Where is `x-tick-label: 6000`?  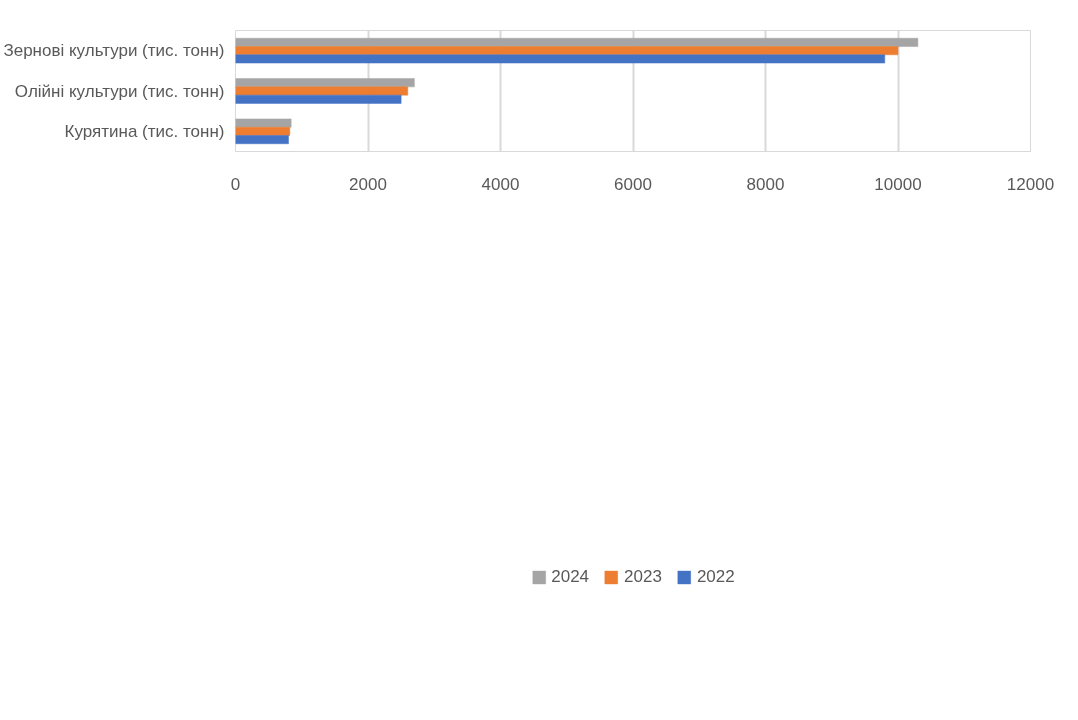
x-tick-label: 6000 is located at coordinates (633, 184).